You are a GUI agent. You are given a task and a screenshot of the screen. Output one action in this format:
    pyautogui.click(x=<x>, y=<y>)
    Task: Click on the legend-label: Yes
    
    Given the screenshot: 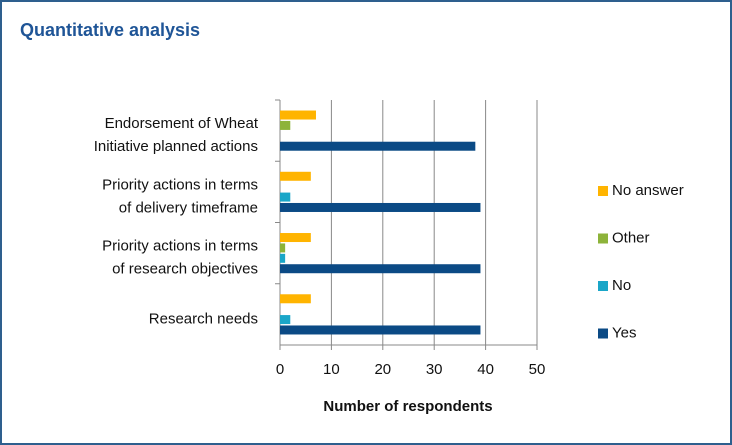 What is the action you would take?
    pyautogui.click(x=624, y=332)
    